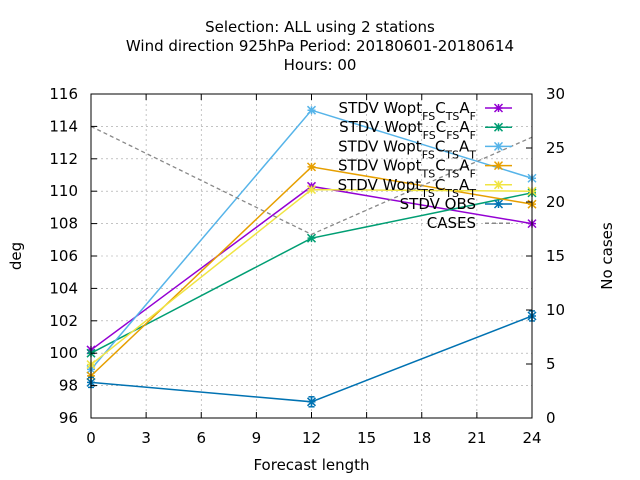 This screenshot has width=640, height=480. Describe the element at coordinates (366, 438) in the screenshot. I see `x-tick-label: 15` at that location.